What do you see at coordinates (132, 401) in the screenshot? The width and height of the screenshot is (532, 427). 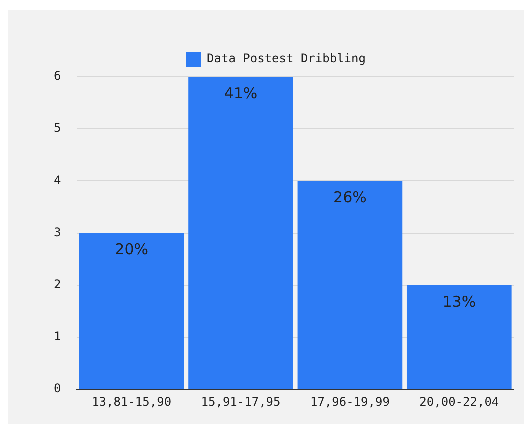 I see `x-tick-label: 13,81-15,90` at bounding box center [132, 401].